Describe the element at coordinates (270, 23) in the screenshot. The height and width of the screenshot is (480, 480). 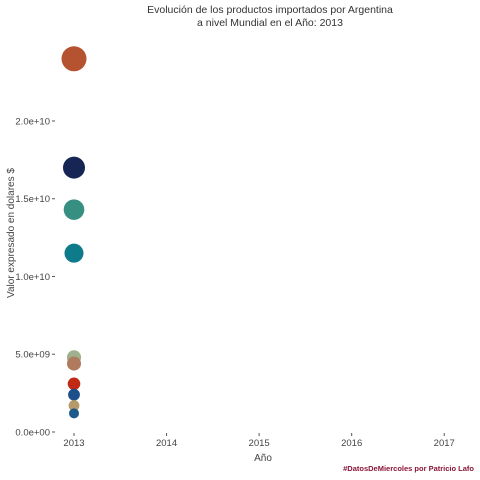
I see `chart-title-line-2: a nivel Mundial en el Año: 2013` at that location.